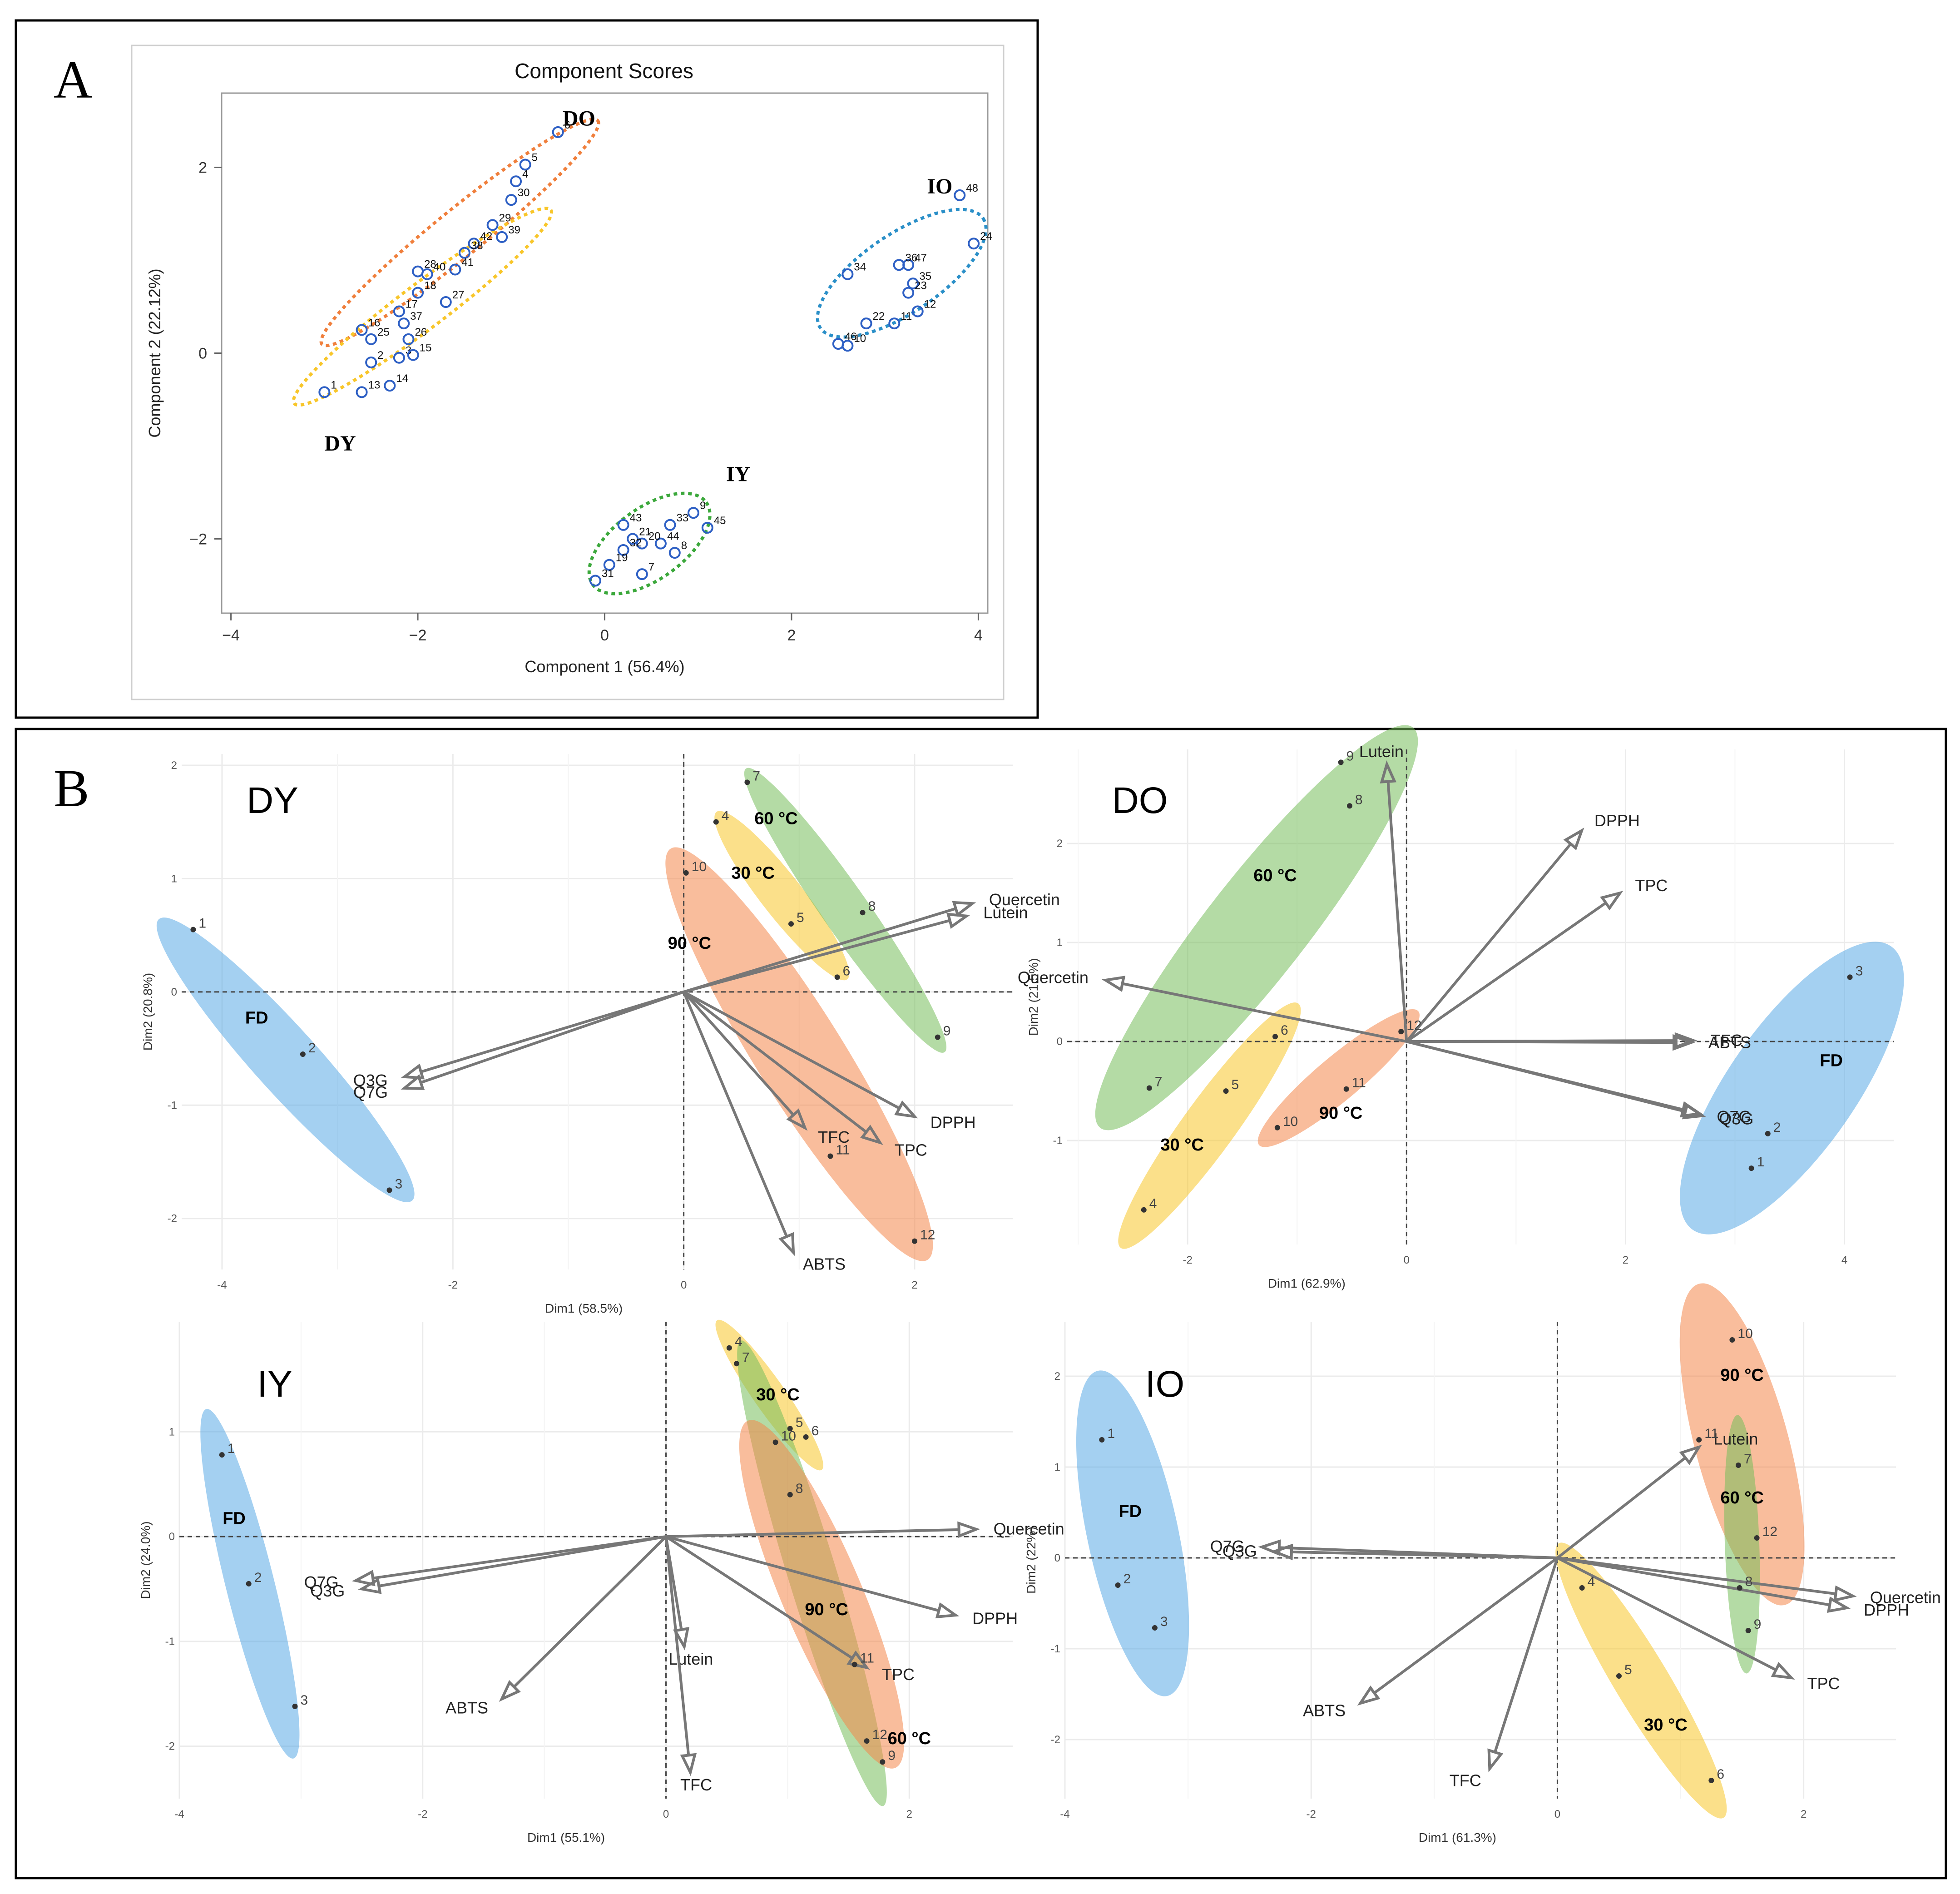 Image resolution: width=1960 pixels, height=1894 pixels. What do you see at coordinates (1033, 997) in the screenshot?
I see `y-axis-label: Dim2 (21.5%)` at bounding box center [1033, 997].